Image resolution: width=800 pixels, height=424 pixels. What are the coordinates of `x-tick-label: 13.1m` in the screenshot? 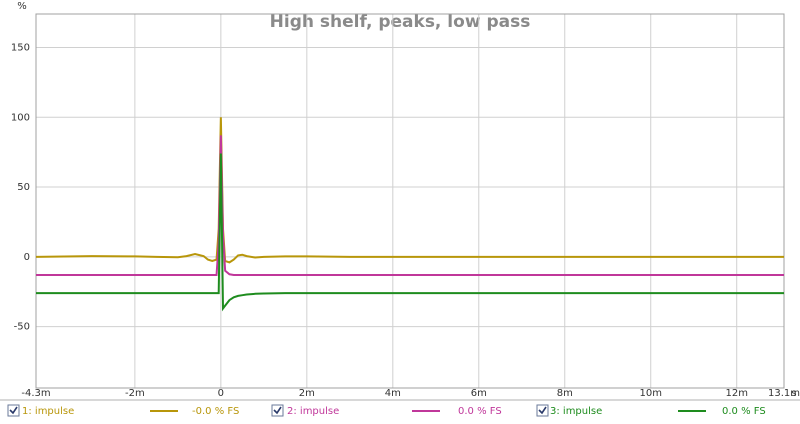 It's located at (784, 393).